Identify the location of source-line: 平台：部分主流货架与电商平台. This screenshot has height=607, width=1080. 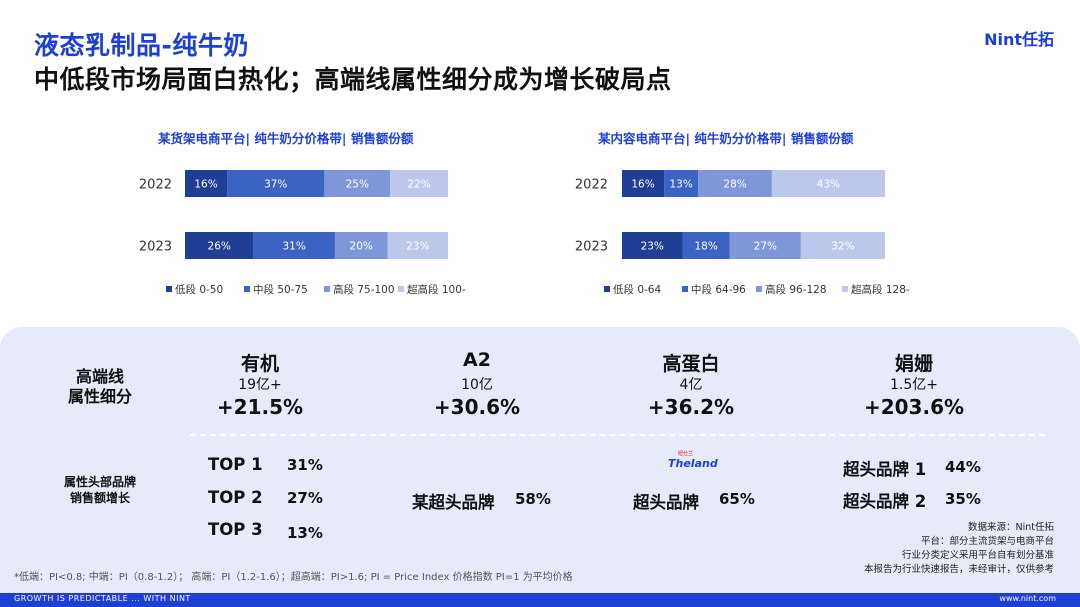
(987, 541).